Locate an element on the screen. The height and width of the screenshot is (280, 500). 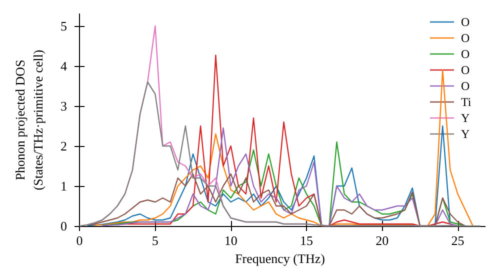
x-tick-label: 5 is located at coordinates (155, 240).